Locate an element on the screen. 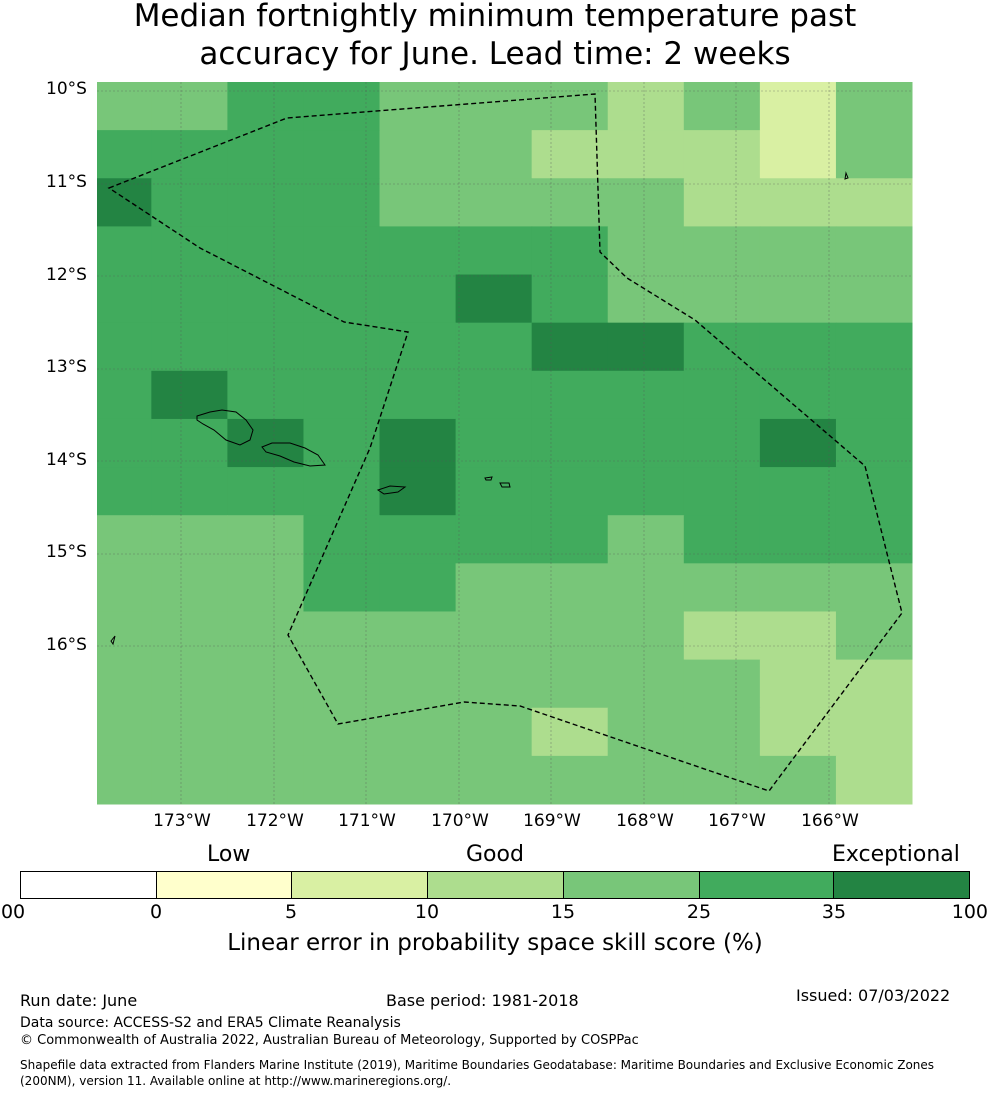 This screenshot has width=990, height=1095. base-period: Base period: 1981-2018 is located at coordinates (482, 1000).